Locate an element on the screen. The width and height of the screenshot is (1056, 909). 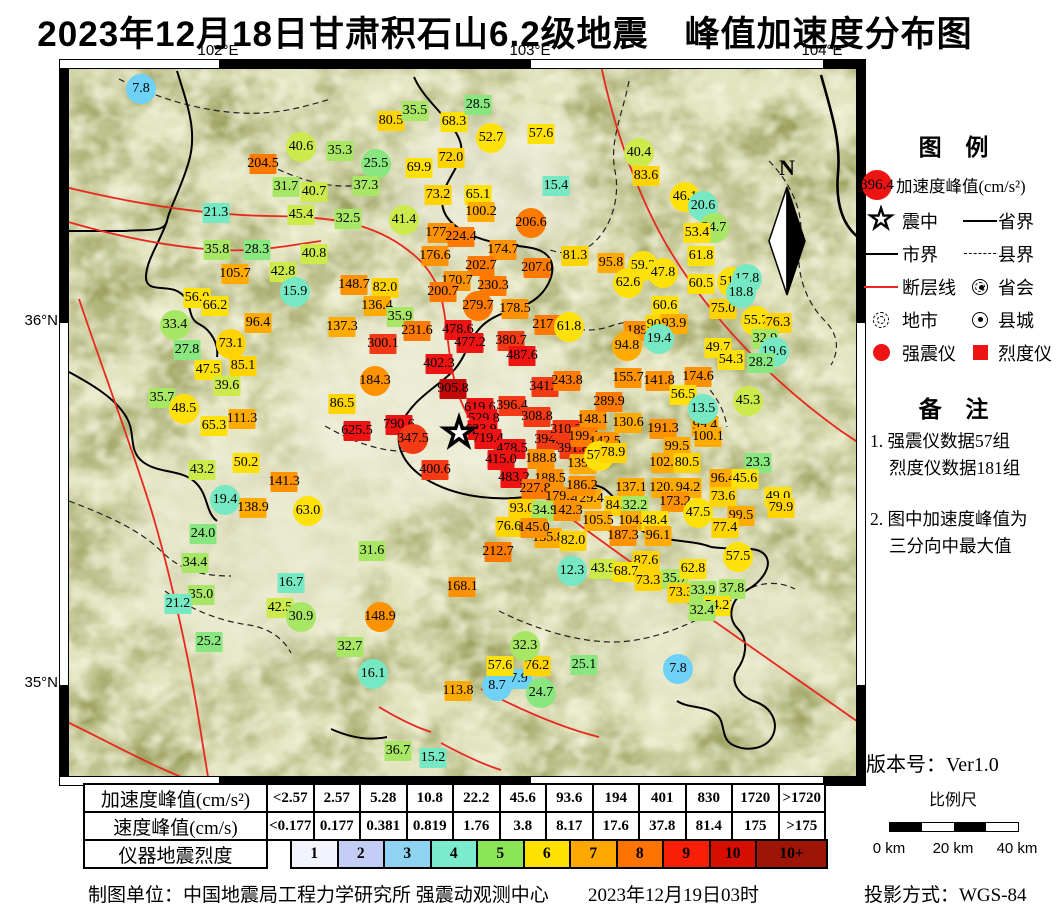
station-marker: 73.1 is located at coordinates (231, 344).